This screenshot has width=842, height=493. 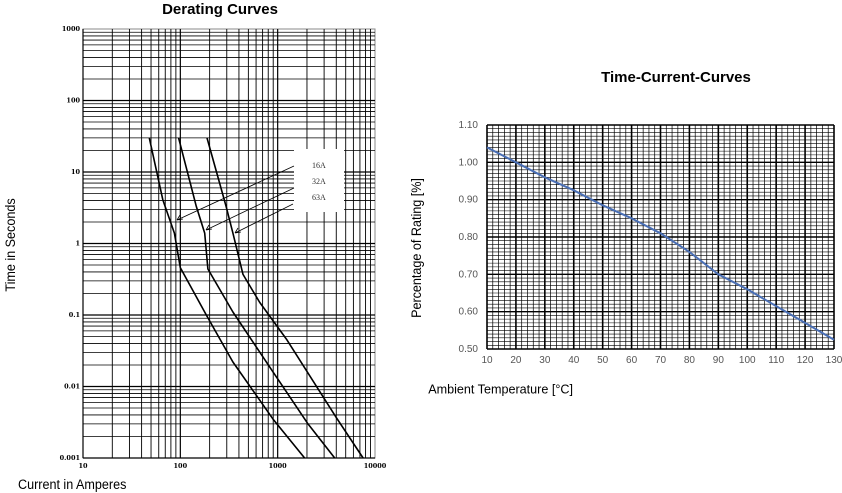 I want to click on right-y-tick: 0.60, so click(x=469, y=312).